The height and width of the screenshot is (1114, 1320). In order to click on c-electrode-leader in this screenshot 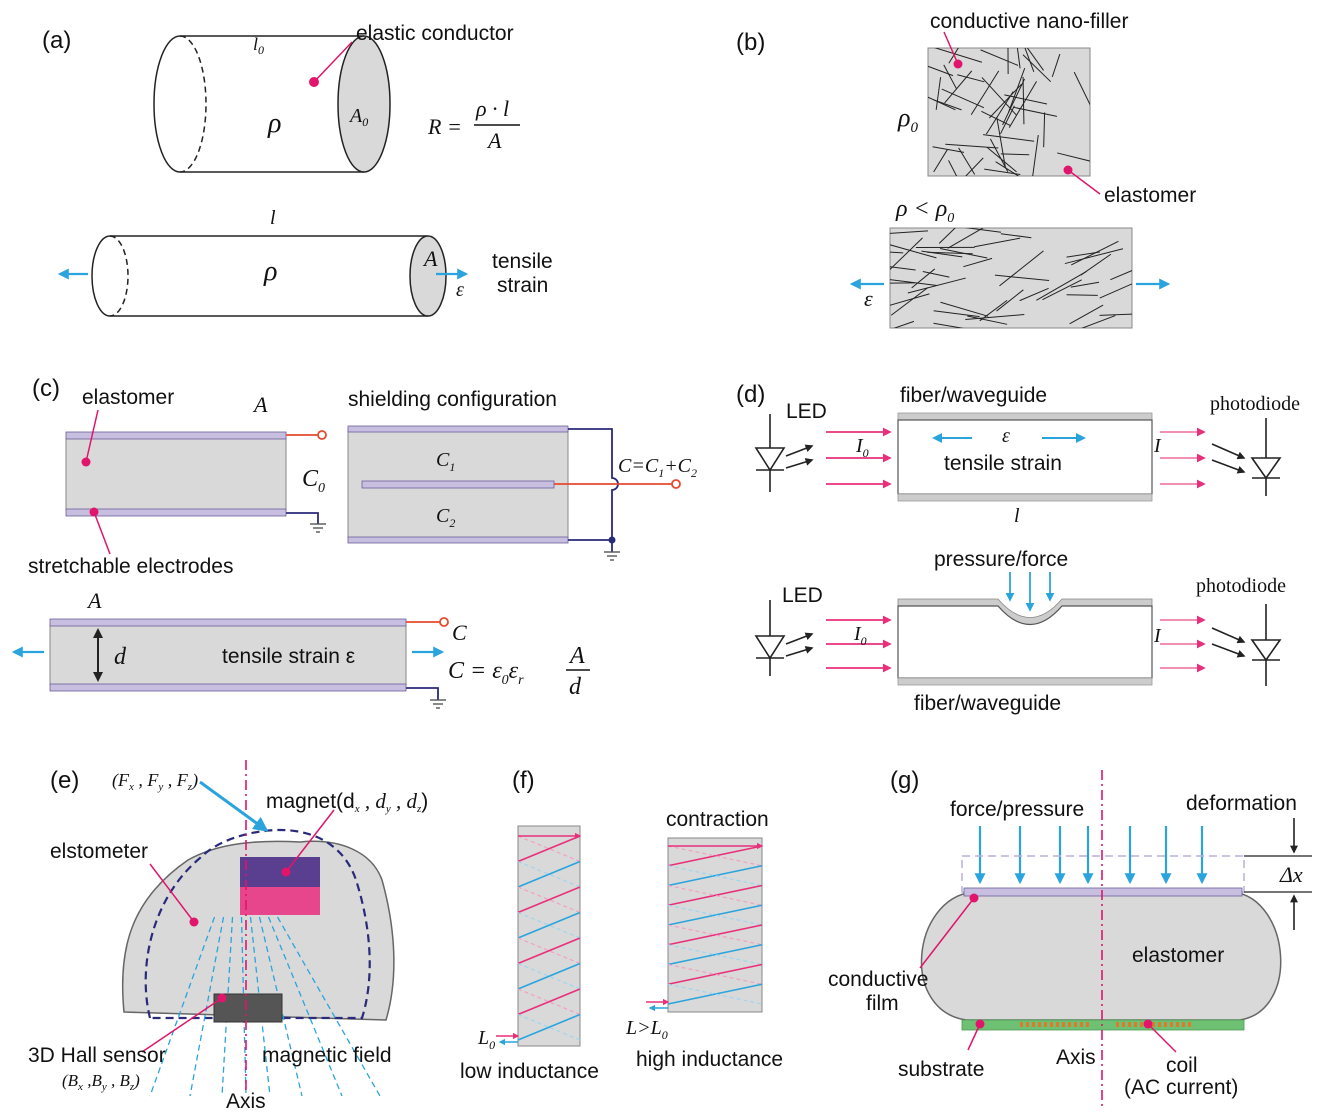, I will do `click(102, 533)`.